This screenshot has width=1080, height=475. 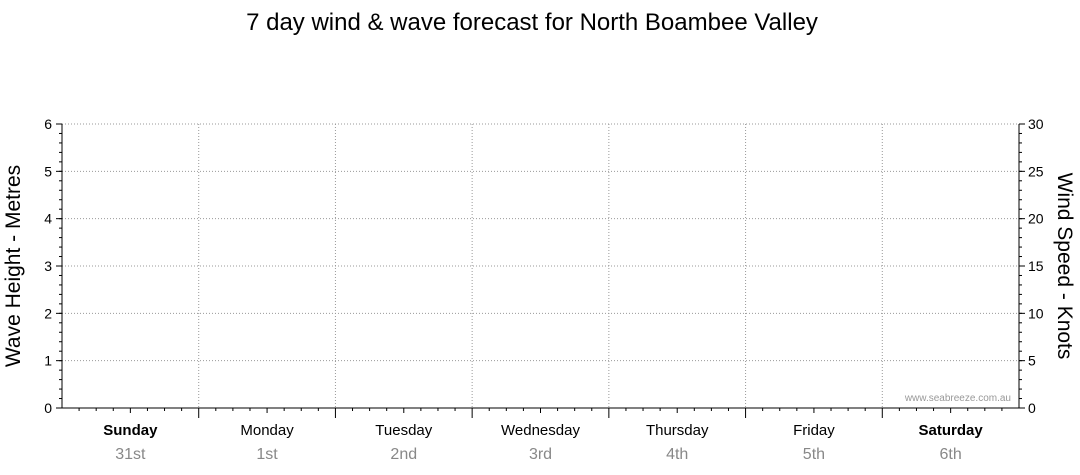 What do you see at coordinates (814, 430) in the screenshot?
I see `day-name-label: Friday` at bounding box center [814, 430].